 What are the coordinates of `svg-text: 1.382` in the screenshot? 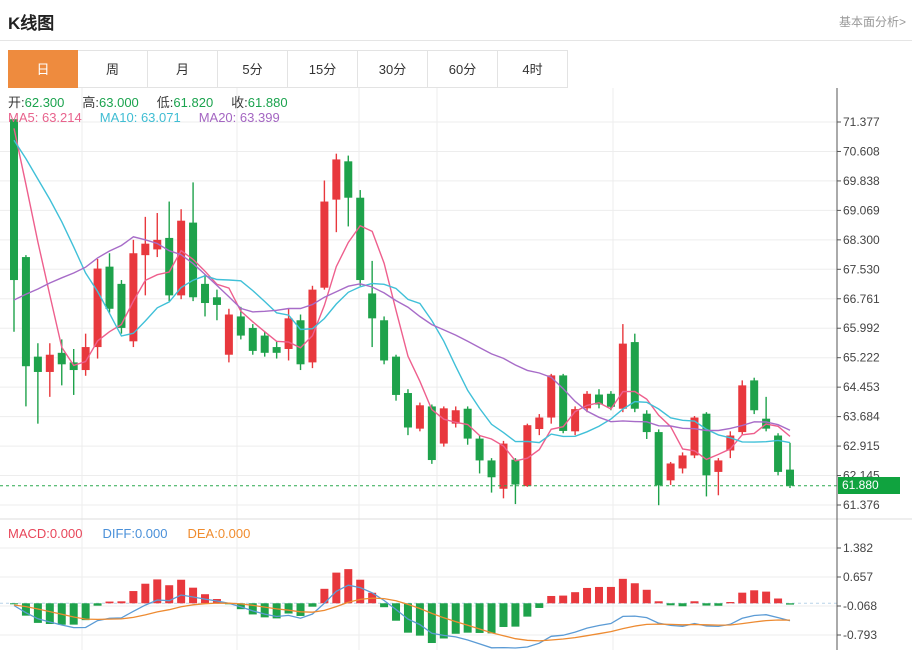 It's located at (858, 548).